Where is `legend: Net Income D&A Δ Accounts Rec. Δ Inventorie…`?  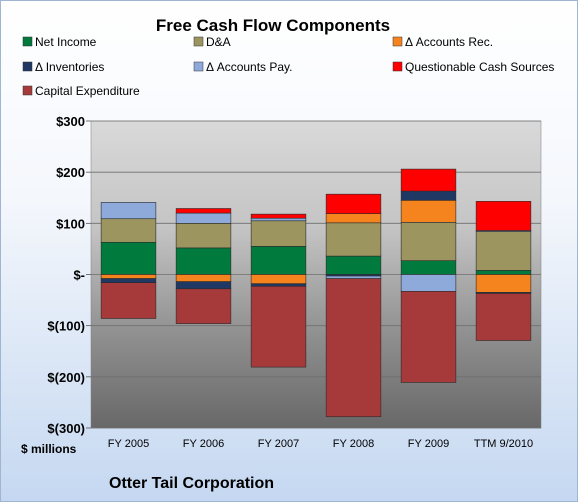
legend: Net Income D&A Δ Accounts Rec. Δ Inventorie… is located at coordinates (288, 66).